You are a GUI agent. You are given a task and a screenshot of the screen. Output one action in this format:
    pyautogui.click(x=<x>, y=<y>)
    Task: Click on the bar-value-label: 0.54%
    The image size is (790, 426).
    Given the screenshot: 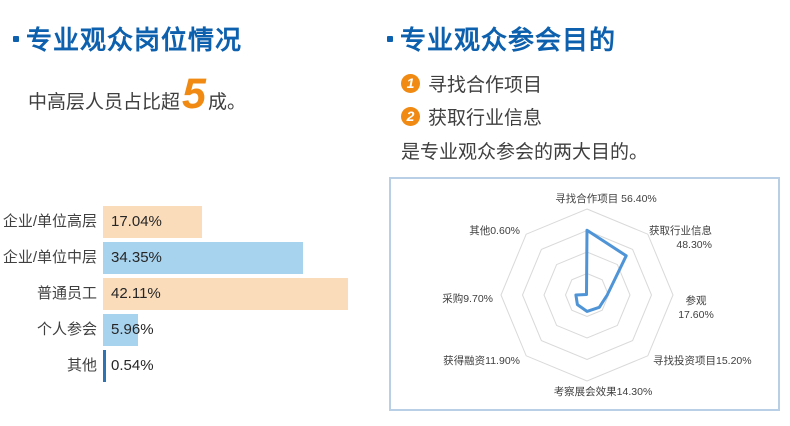 What is the action you would take?
    pyautogui.click(x=132, y=365)
    